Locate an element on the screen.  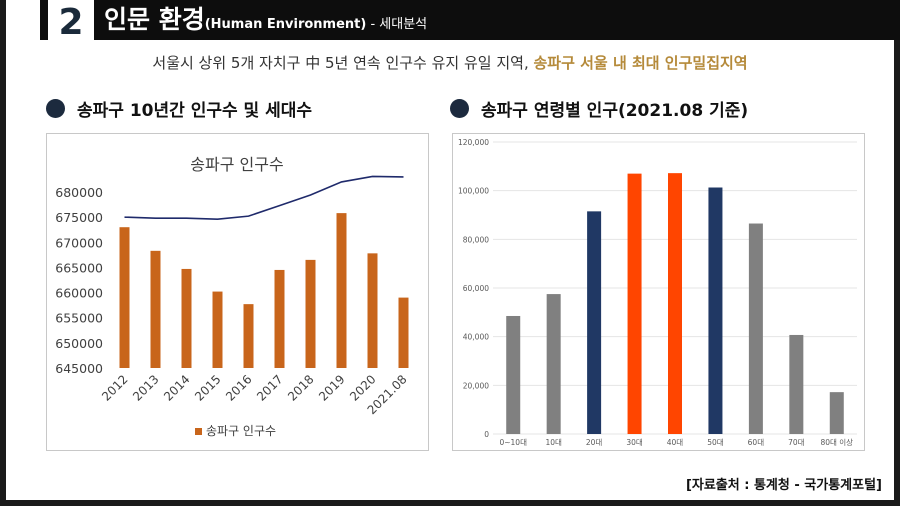
y-tick-label: 40,000 is located at coordinates (476, 337).